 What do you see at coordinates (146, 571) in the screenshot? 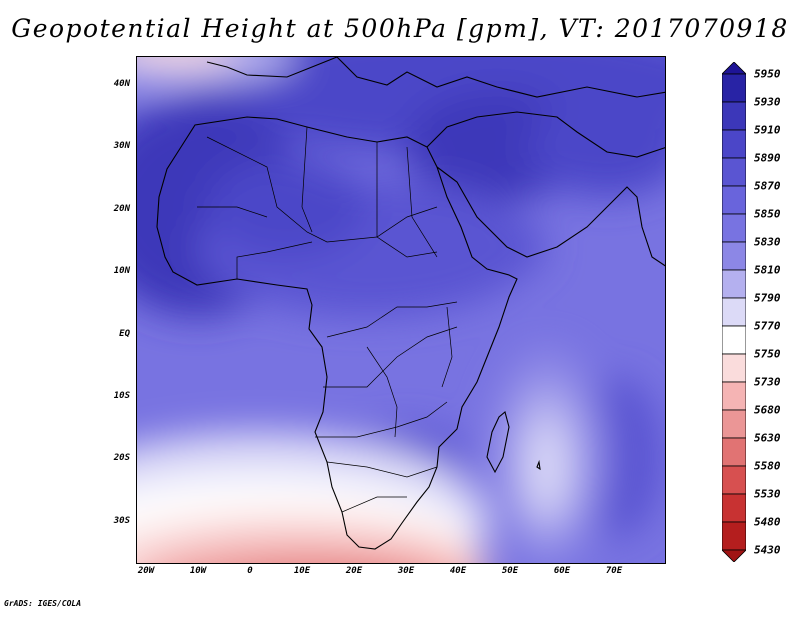
I see `lon-label-20w: 20W` at bounding box center [146, 571].